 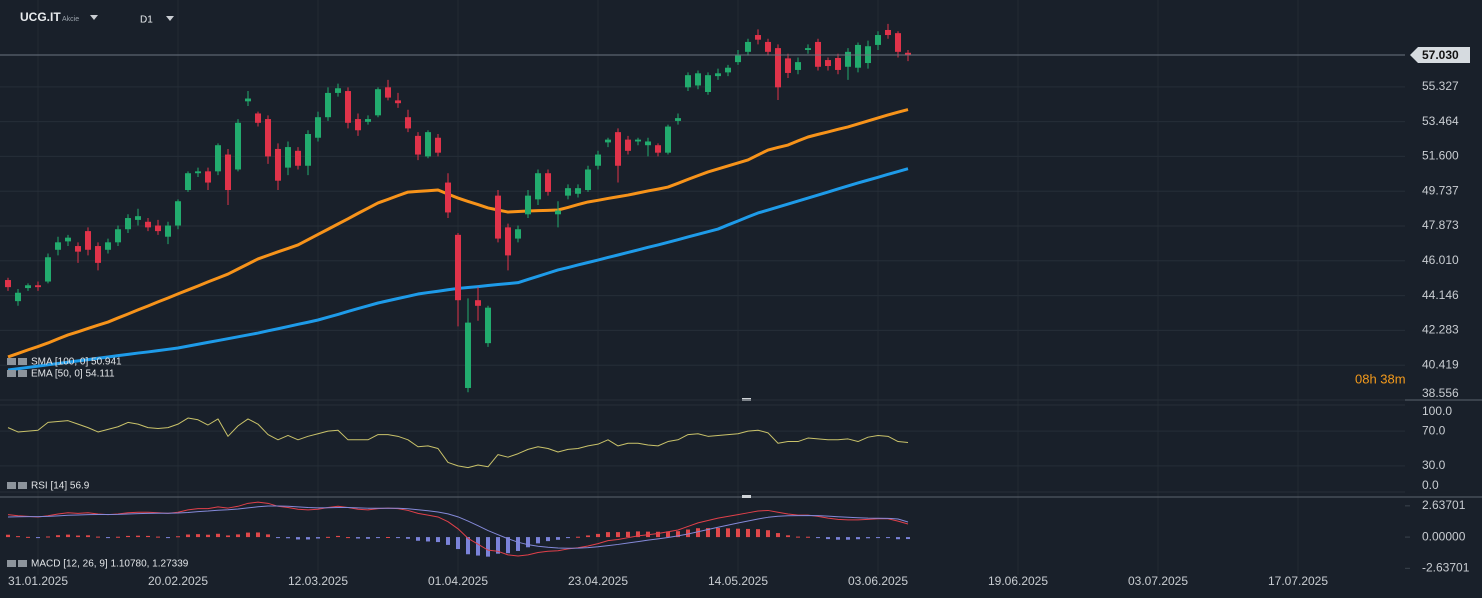 What do you see at coordinates (1440, 55) in the screenshot?
I see `last-price-badge` at bounding box center [1440, 55].